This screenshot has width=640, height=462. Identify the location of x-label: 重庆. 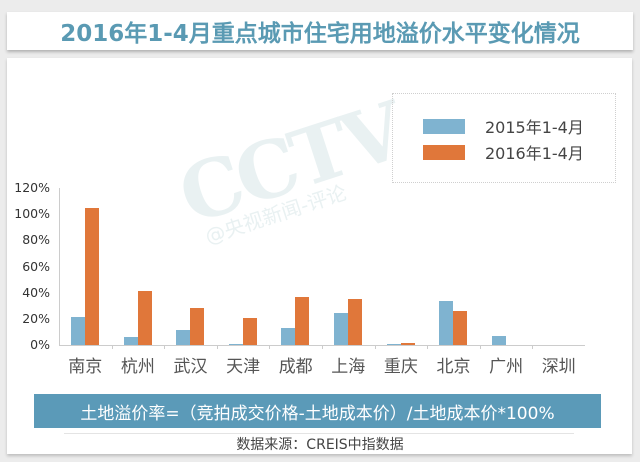
(400, 367).